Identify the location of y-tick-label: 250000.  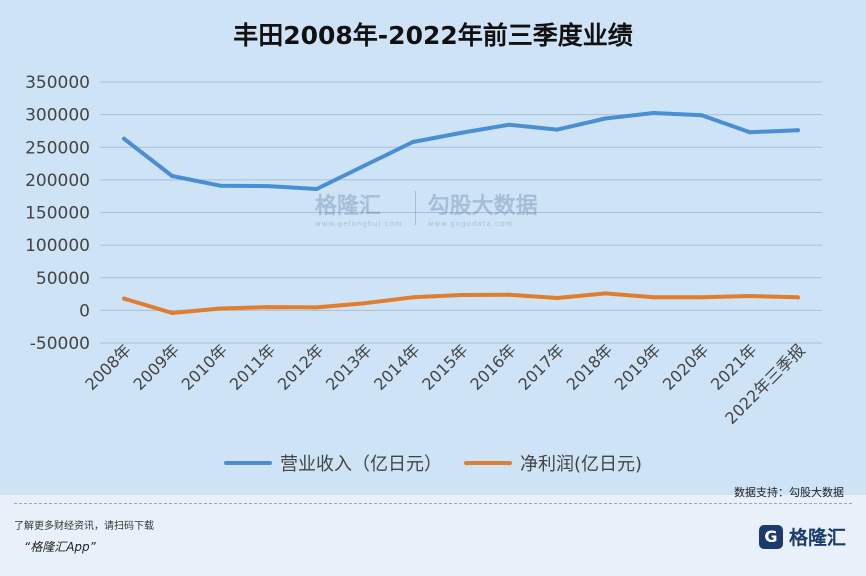
(57, 148).